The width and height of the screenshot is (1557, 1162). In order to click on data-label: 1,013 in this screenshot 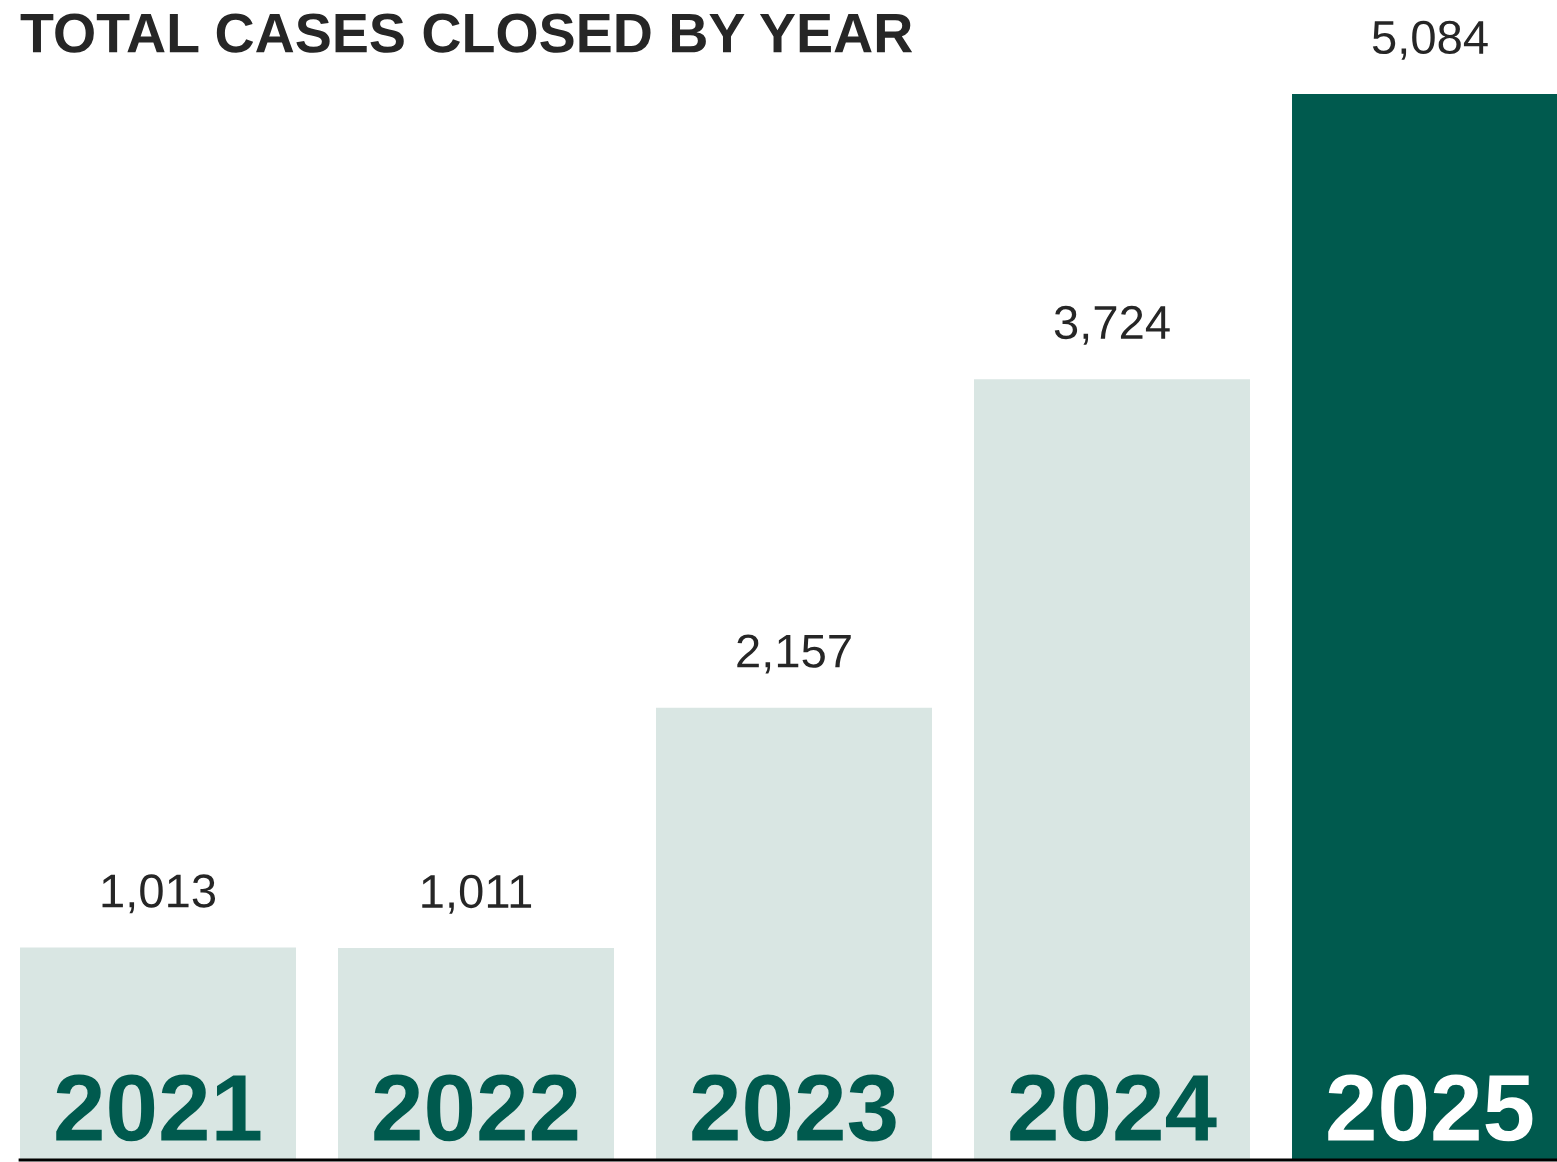, I will do `click(159, 894)`.